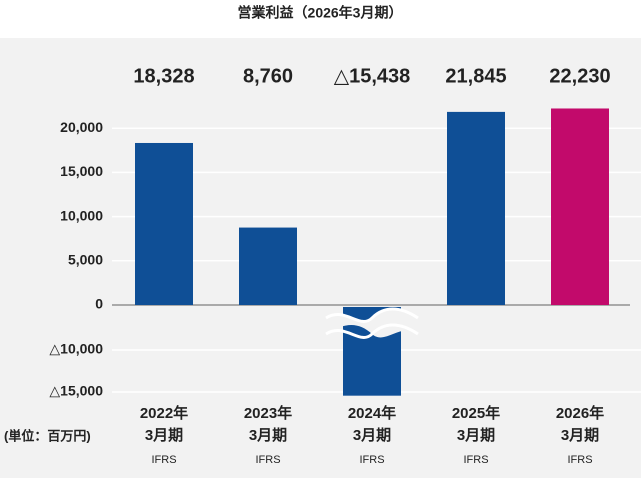 This screenshot has width=641, height=478. Describe the element at coordinates (579, 76) in the screenshot. I see `value-label: 22,230` at that location.